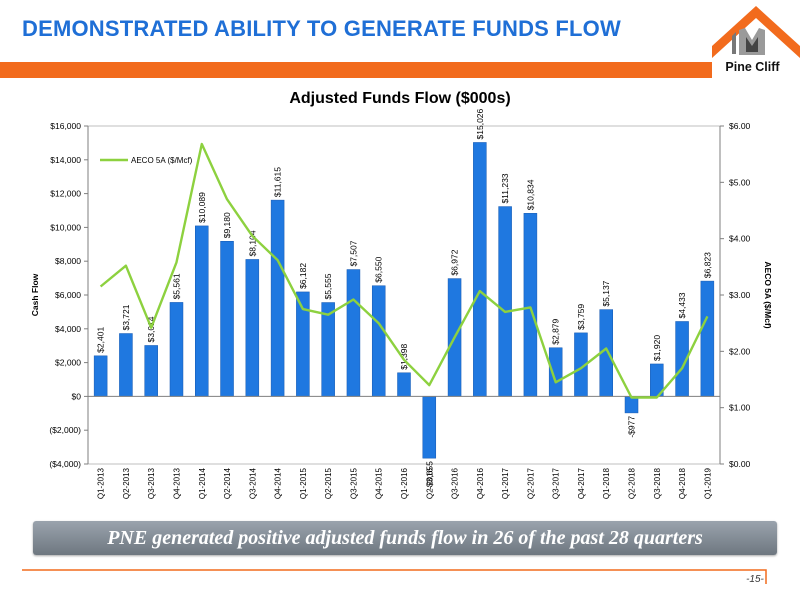 The image size is (800, 600). I want to click on x-tick-label: Q2-2018, so click(632, 483).